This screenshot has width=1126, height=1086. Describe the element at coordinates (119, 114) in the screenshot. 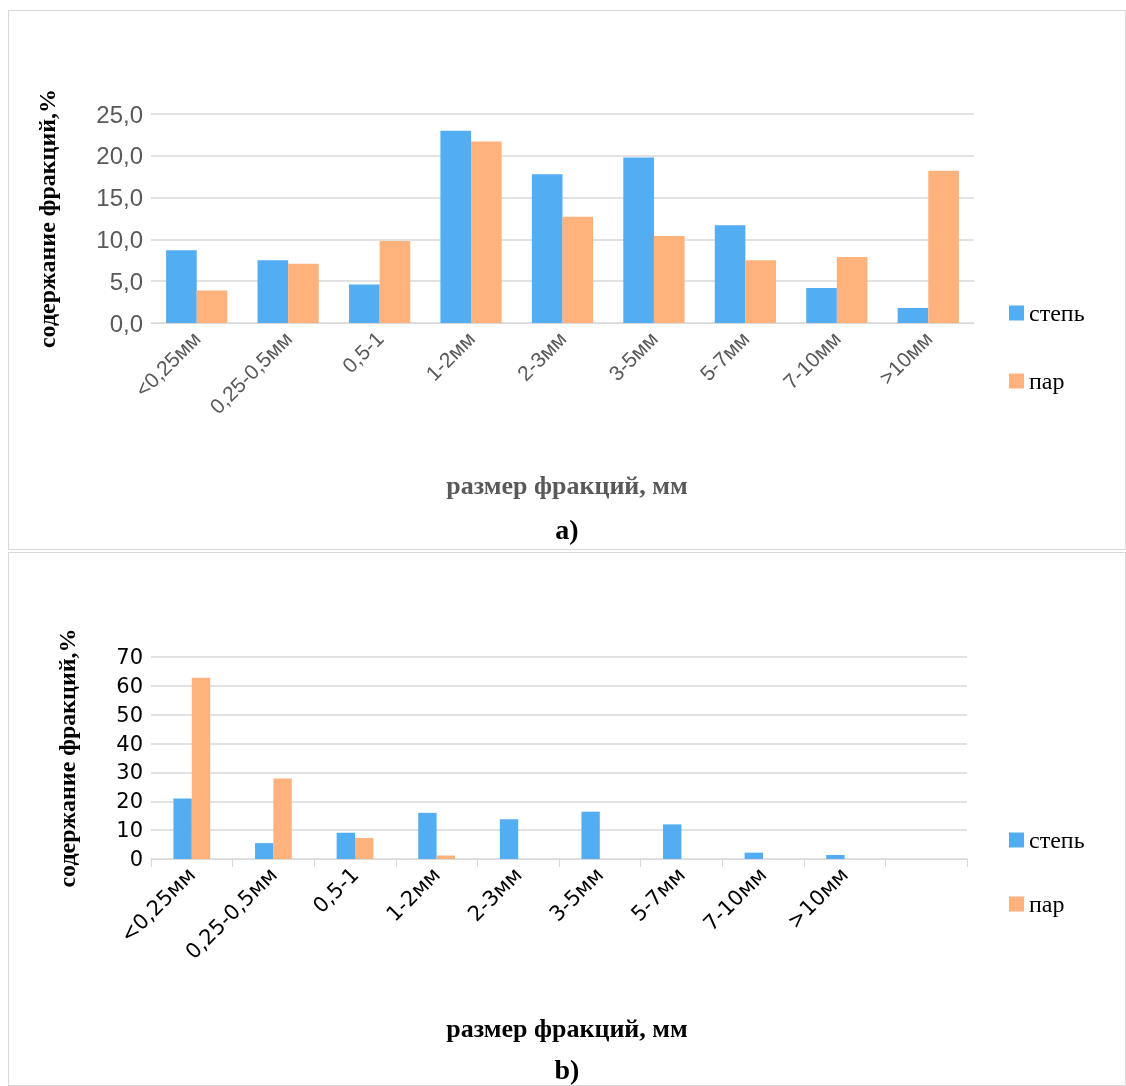

I see `y-tick-label: 25,0` at that location.